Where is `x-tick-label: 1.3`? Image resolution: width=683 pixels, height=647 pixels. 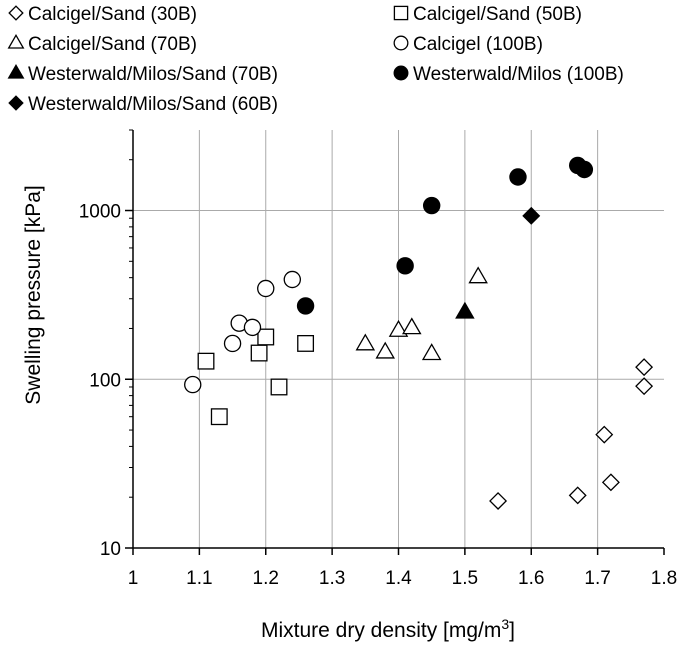 x-tick-label: 1.3 is located at coordinates (332, 578).